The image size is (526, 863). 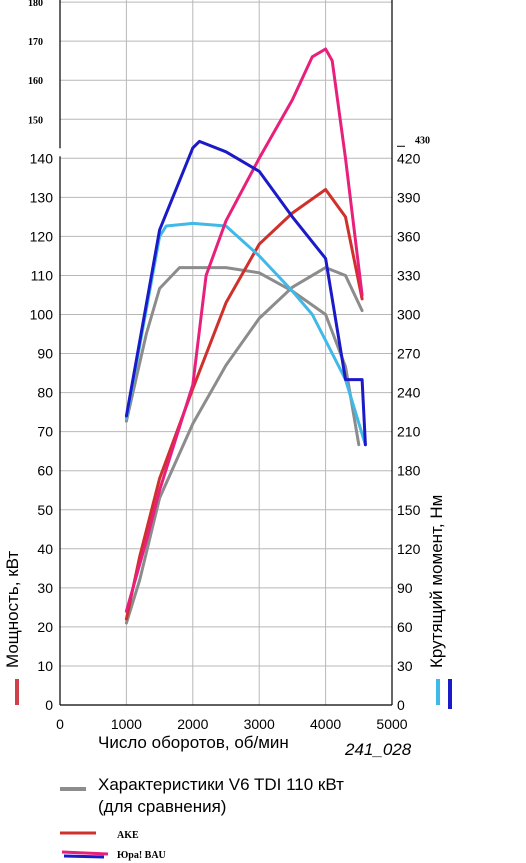 What do you see at coordinates (35, 4) in the screenshot?
I see `y-left-extra-tick-label: 180` at bounding box center [35, 4].